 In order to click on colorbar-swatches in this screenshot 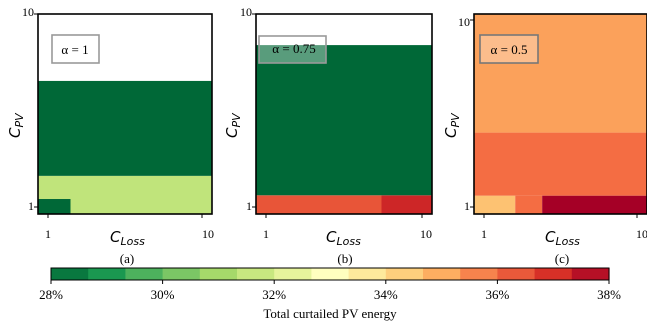, I will do `click(330, 274)`.